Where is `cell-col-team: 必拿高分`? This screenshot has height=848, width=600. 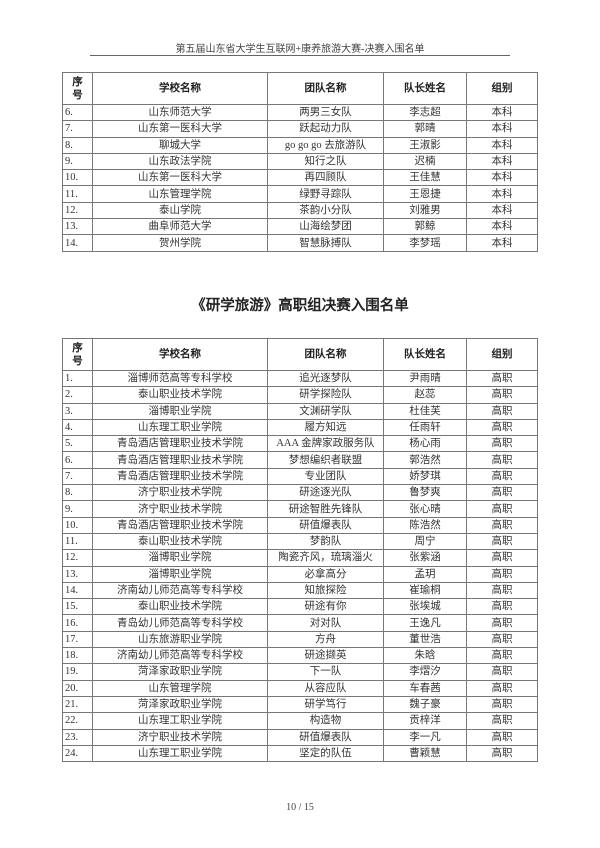
cell-col-team: 必拿高分 is located at coordinates (325, 574).